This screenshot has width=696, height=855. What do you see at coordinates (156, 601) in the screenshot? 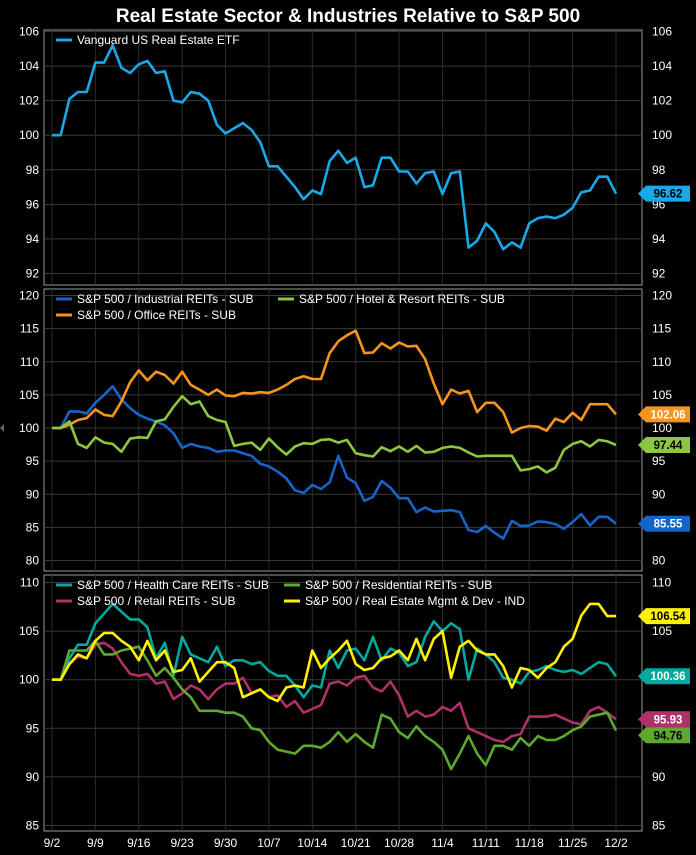
I see `legend-label: S&P 500 / Retail REITs - SUB` at bounding box center [156, 601].